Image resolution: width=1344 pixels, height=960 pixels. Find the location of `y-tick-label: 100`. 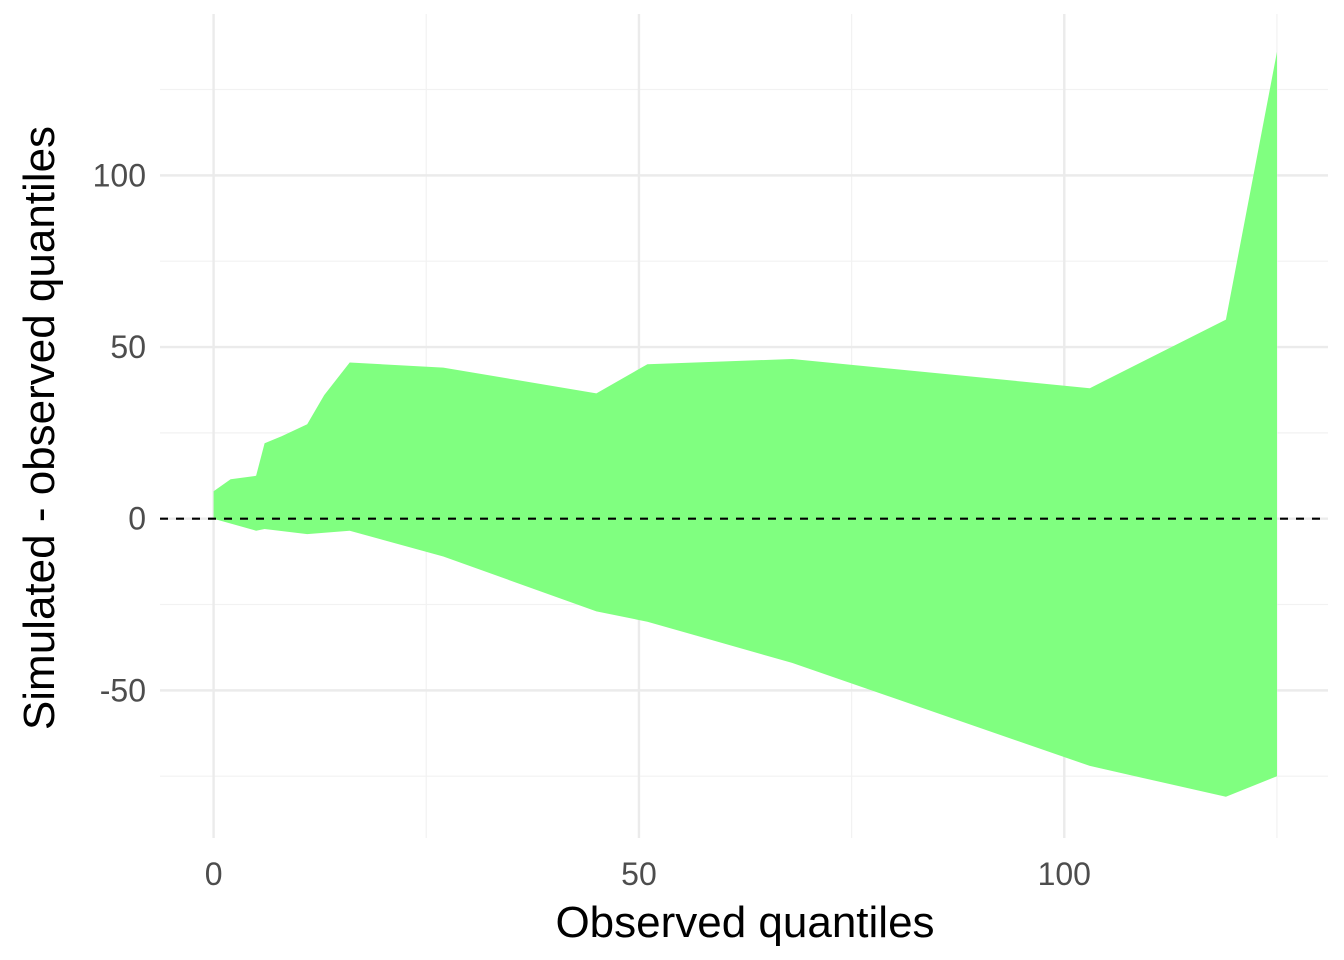

y-tick-label: 100 is located at coordinates (119, 175).